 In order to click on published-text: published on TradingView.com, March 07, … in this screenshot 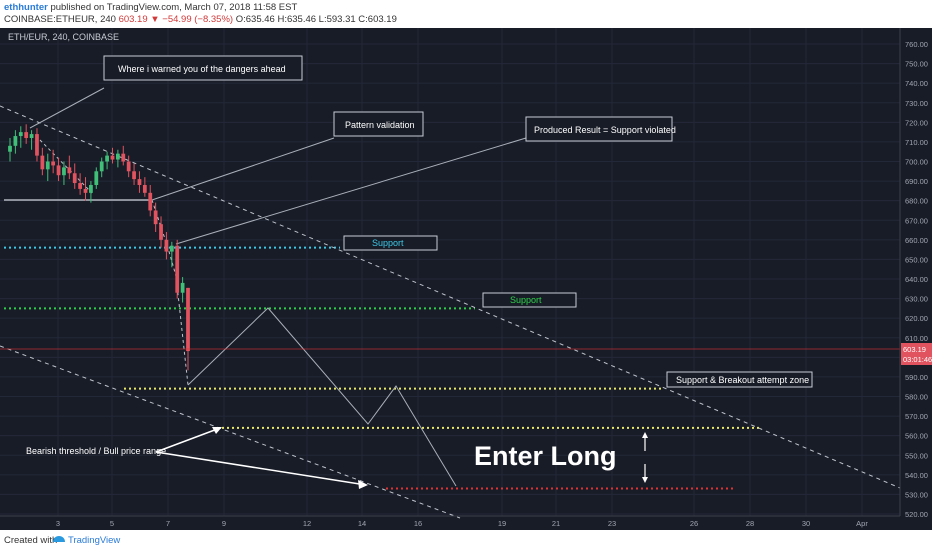, I will do `click(174, 7)`.